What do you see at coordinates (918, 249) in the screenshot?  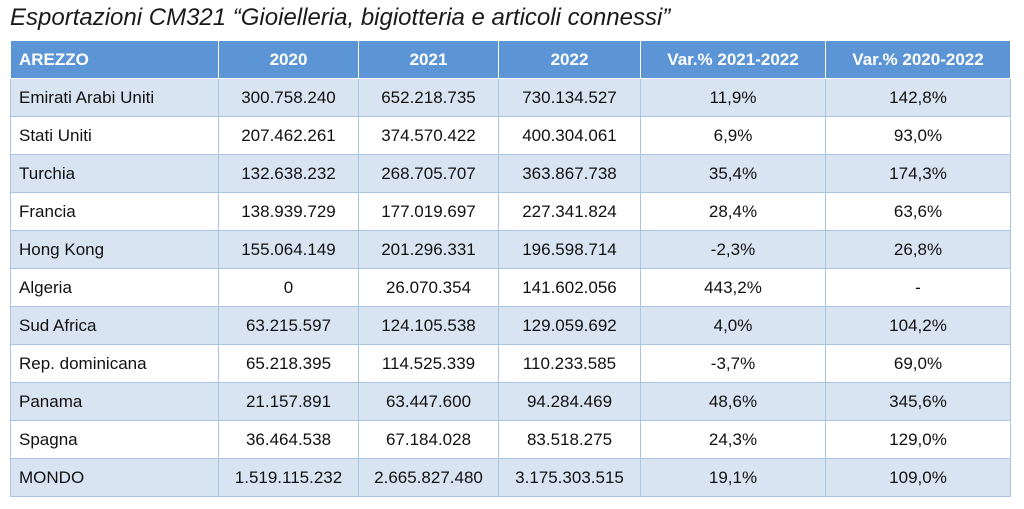 I see `value-cell: 26,8%` at bounding box center [918, 249].